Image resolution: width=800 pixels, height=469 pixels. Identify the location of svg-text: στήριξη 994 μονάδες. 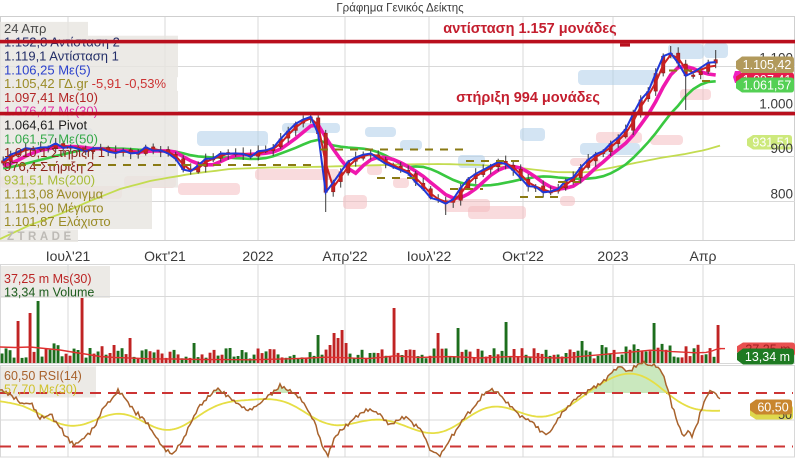
(528, 98).